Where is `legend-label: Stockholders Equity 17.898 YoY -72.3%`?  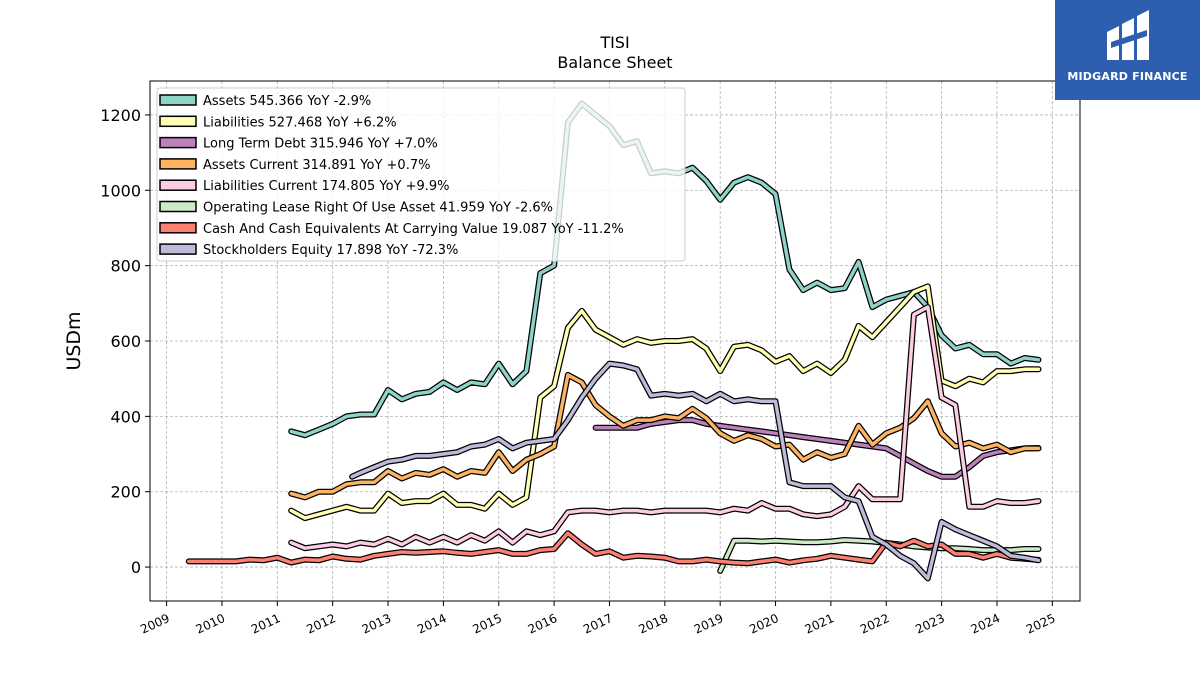
legend-label: Stockholders Equity 17.898 YoY -72.3% is located at coordinates (330, 250).